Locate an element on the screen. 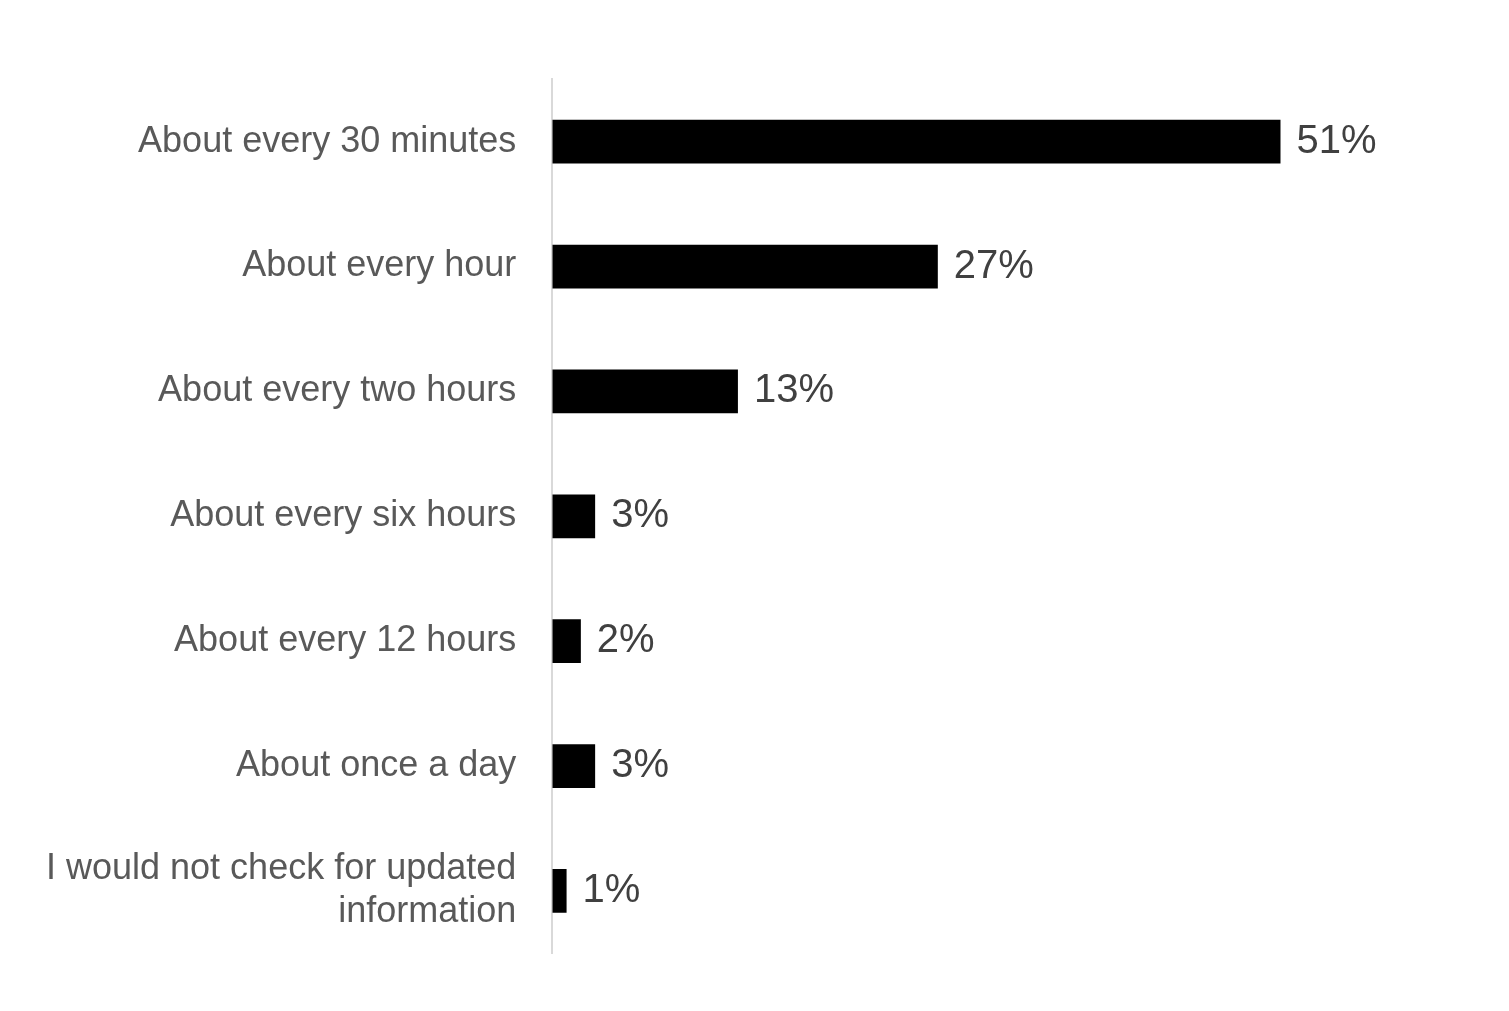  data-label: 13% is located at coordinates (793, 388).